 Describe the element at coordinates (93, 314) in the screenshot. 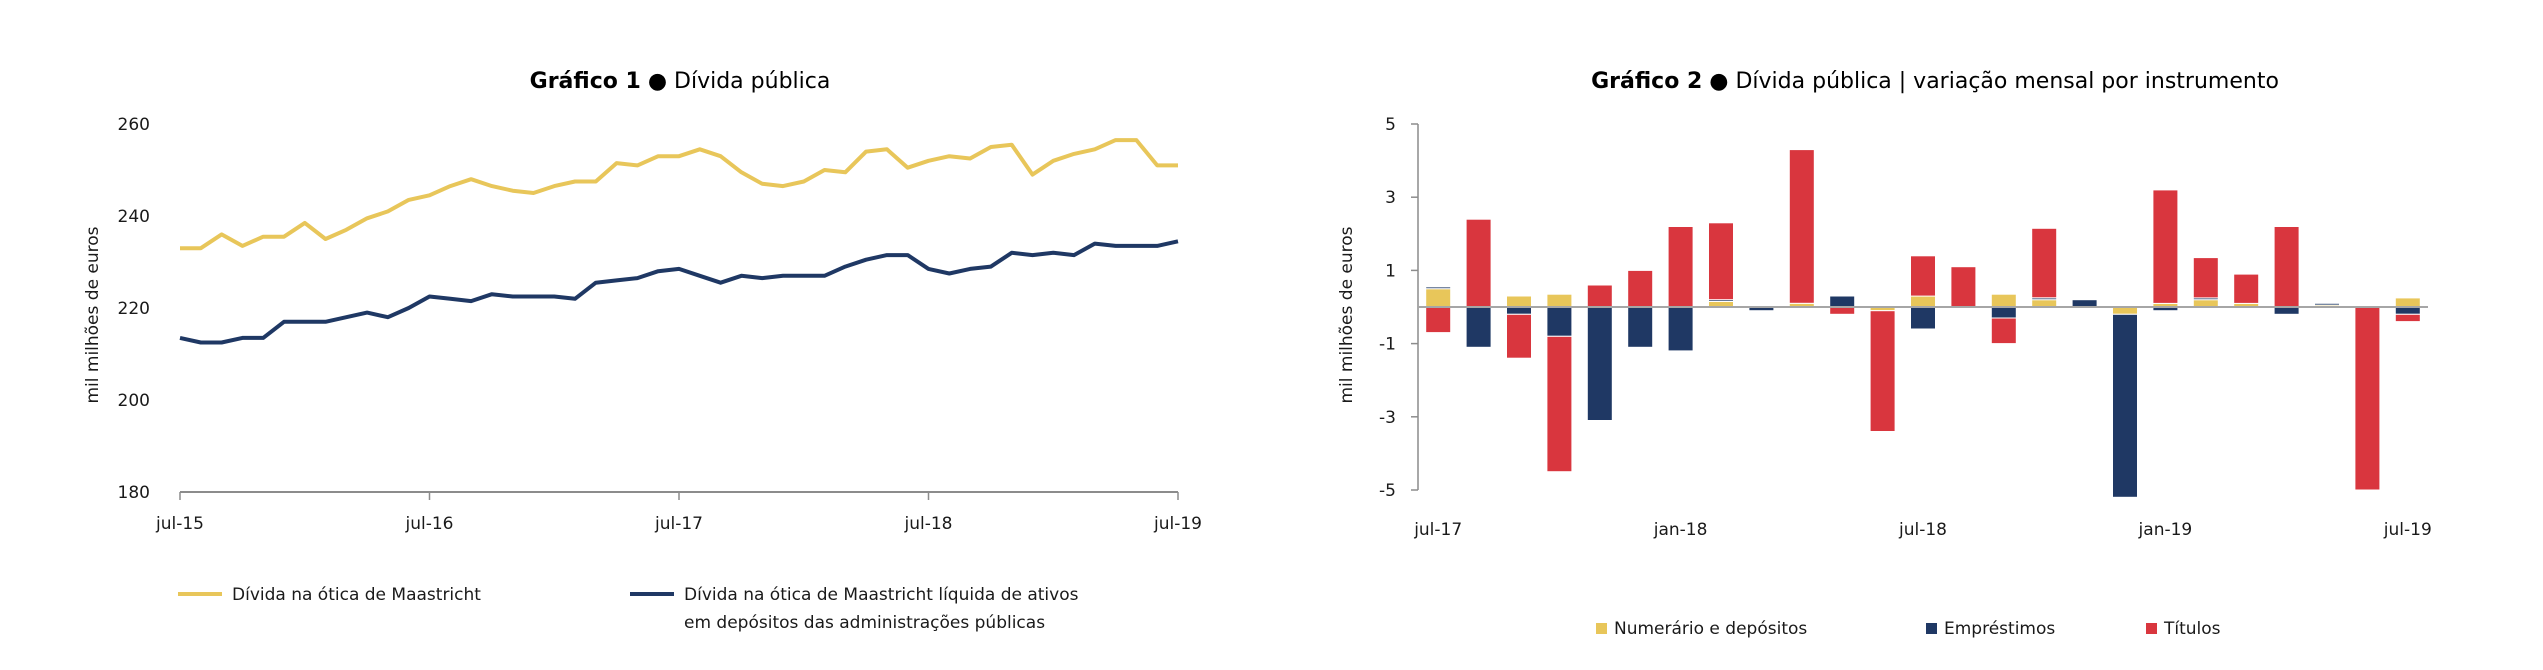

I see `chart-1-y-axis-label: mil milhões de euros` at that location.